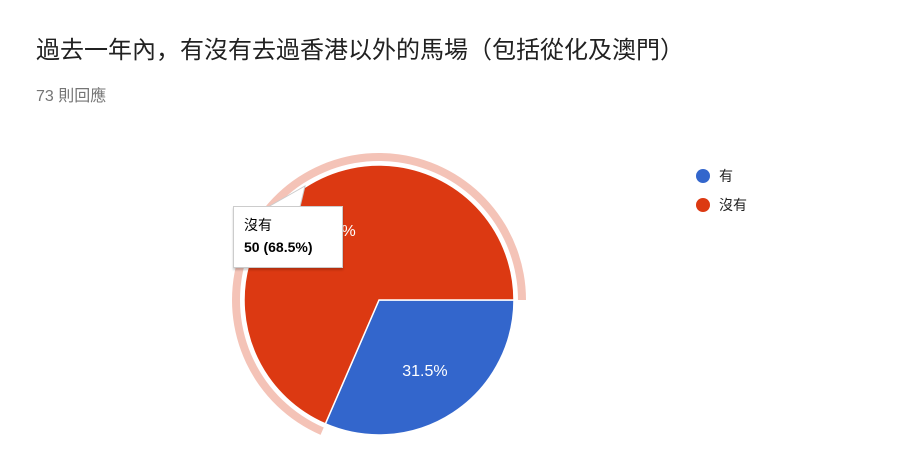  What do you see at coordinates (703, 176) in the screenshot?
I see `legend-swatch-yes` at bounding box center [703, 176].